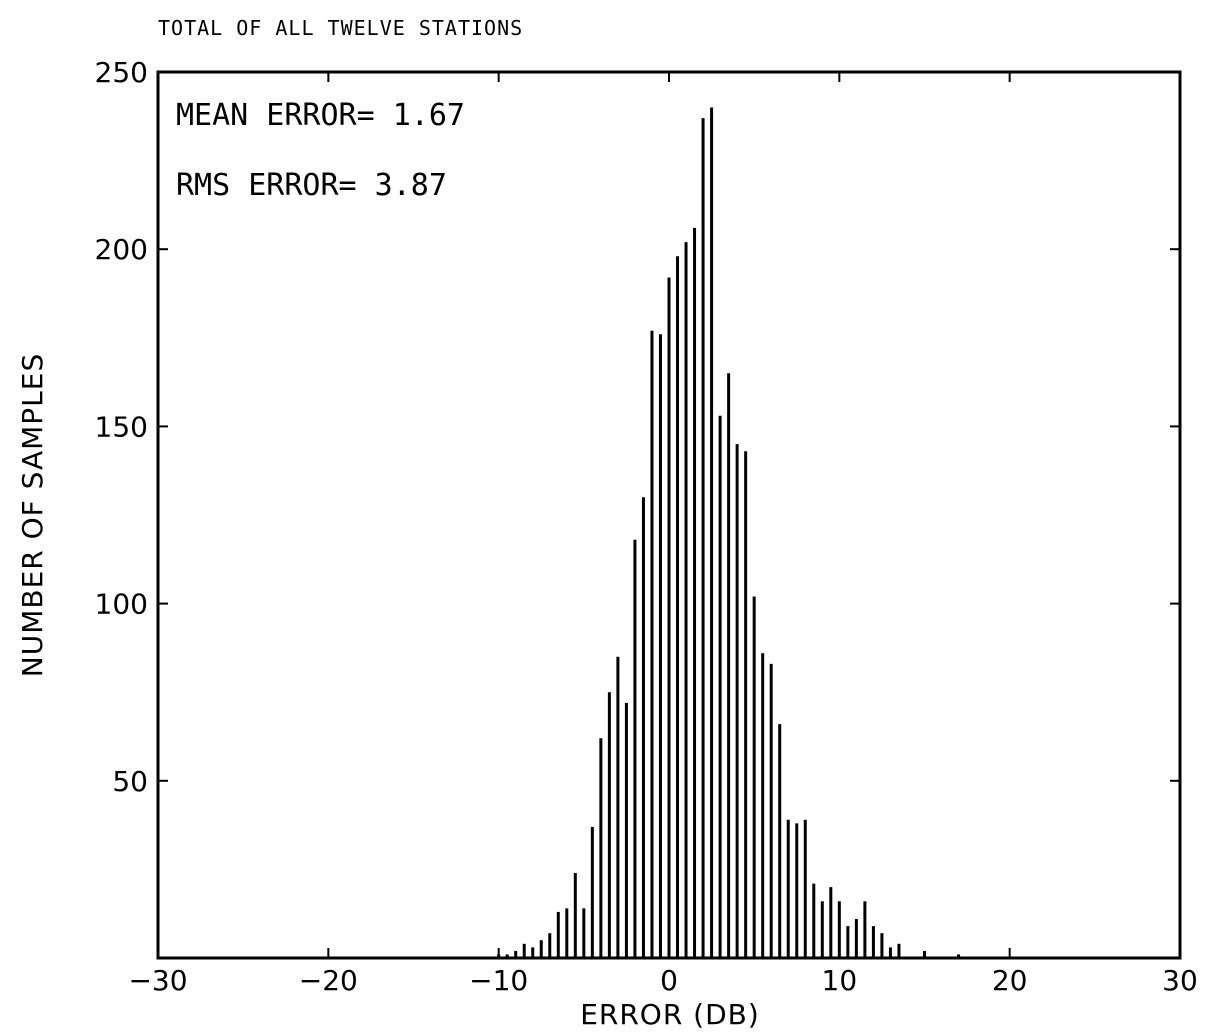 The height and width of the screenshot is (1034, 1205). What do you see at coordinates (121, 604) in the screenshot?
I see `y-tick-label: 100` at bounding box center [121, 604].